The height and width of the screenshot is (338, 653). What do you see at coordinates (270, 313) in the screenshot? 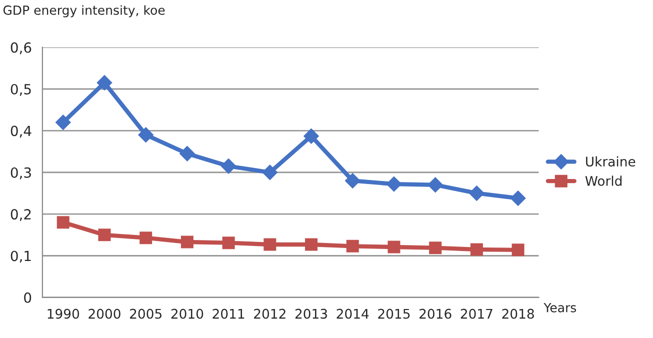
I see `x-tick-label: 2012` at bounding box center [270, 313].